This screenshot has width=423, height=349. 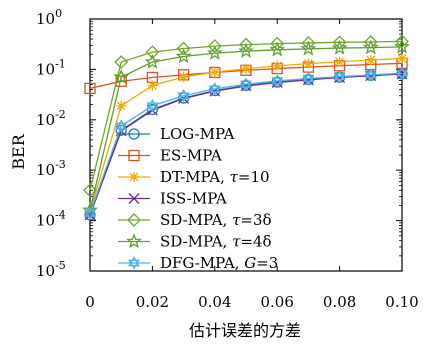 What do you see at coordinates (51, 219) in the screenshot?
I see `y-tick-label: 10⁻⁴` at bounding box center [51, 219].